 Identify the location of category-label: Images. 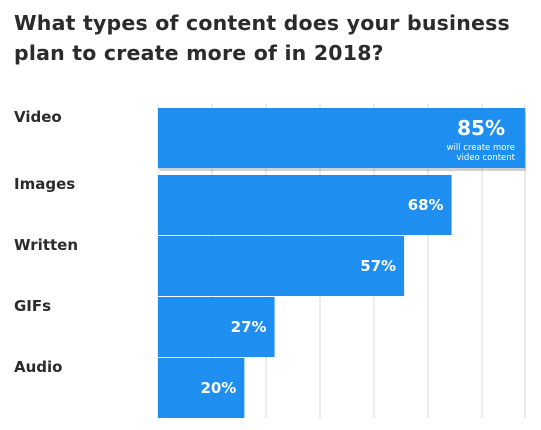
(44, 184).